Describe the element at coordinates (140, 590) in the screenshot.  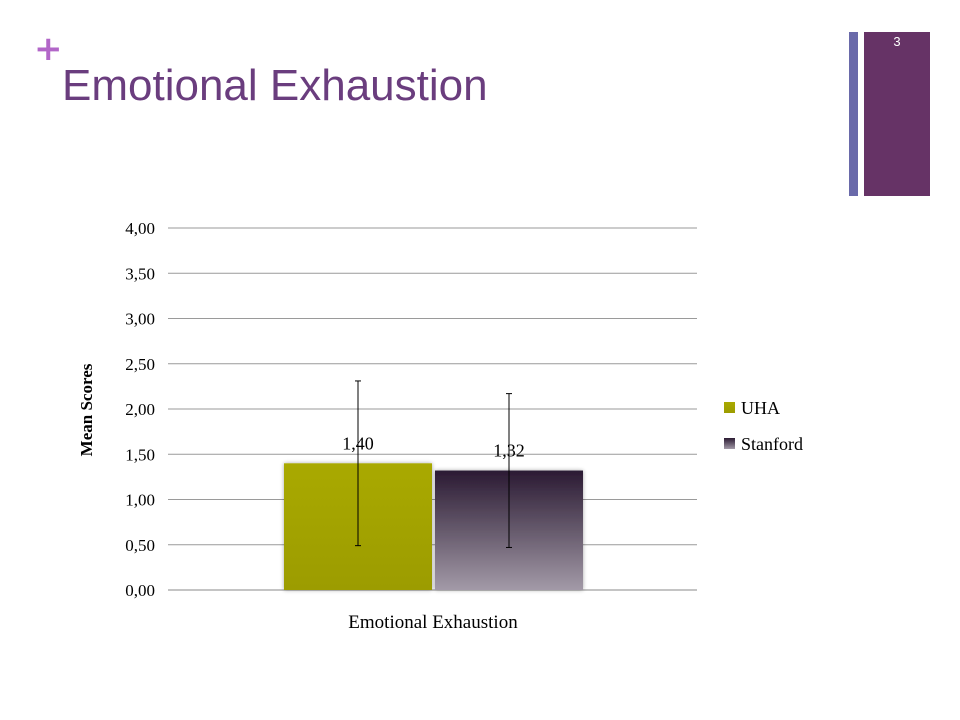
I see `y-tick-label: 0,00` at that location.